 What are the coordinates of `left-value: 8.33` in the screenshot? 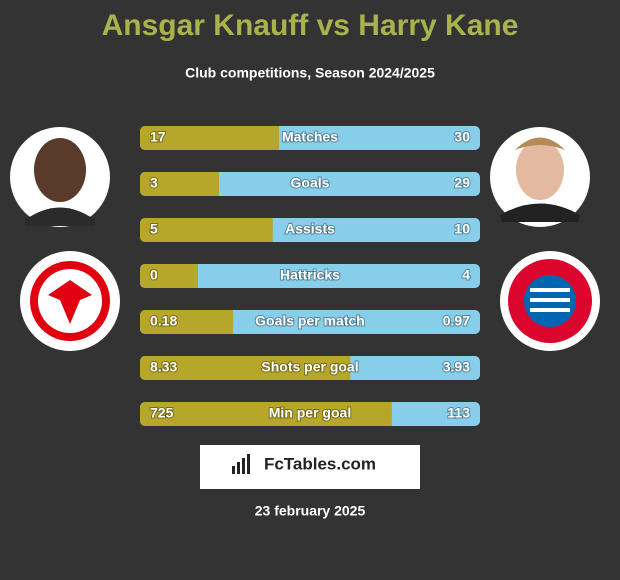 It's located at (163, 367).